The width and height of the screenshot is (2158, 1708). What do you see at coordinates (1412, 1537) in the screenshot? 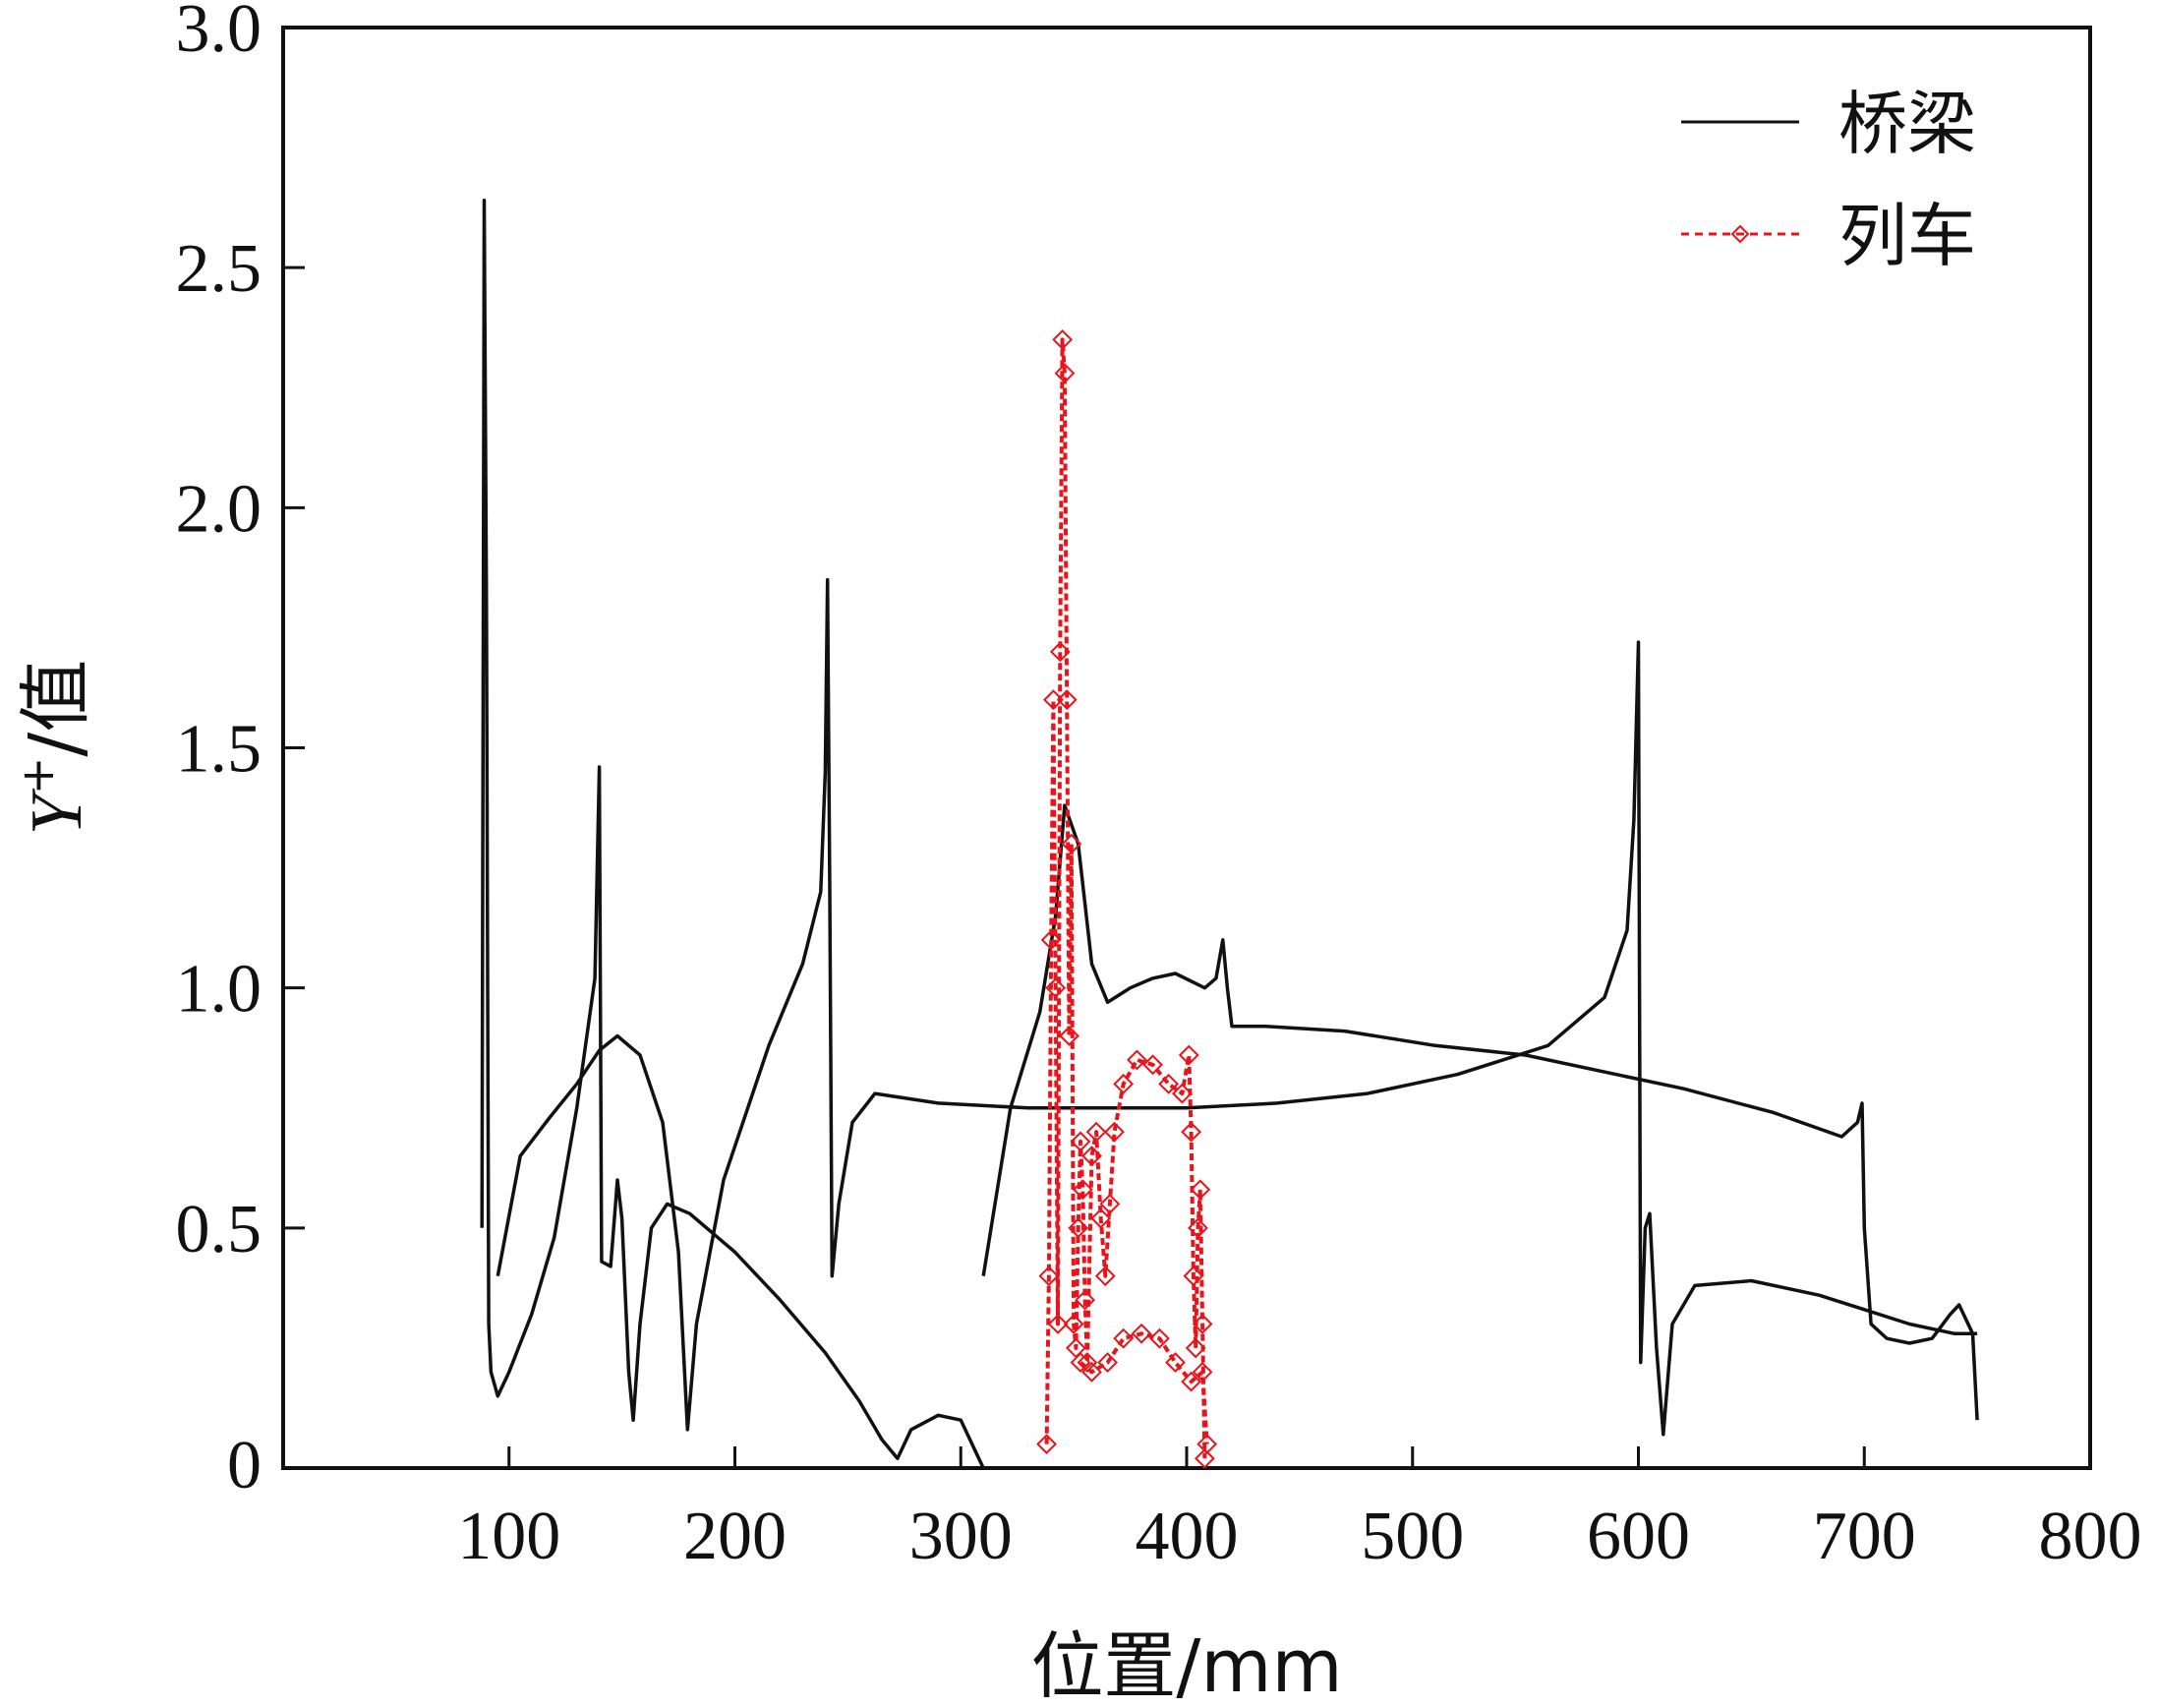
I see `x-tick-label: 500` at bounding box center [1412, 1537].